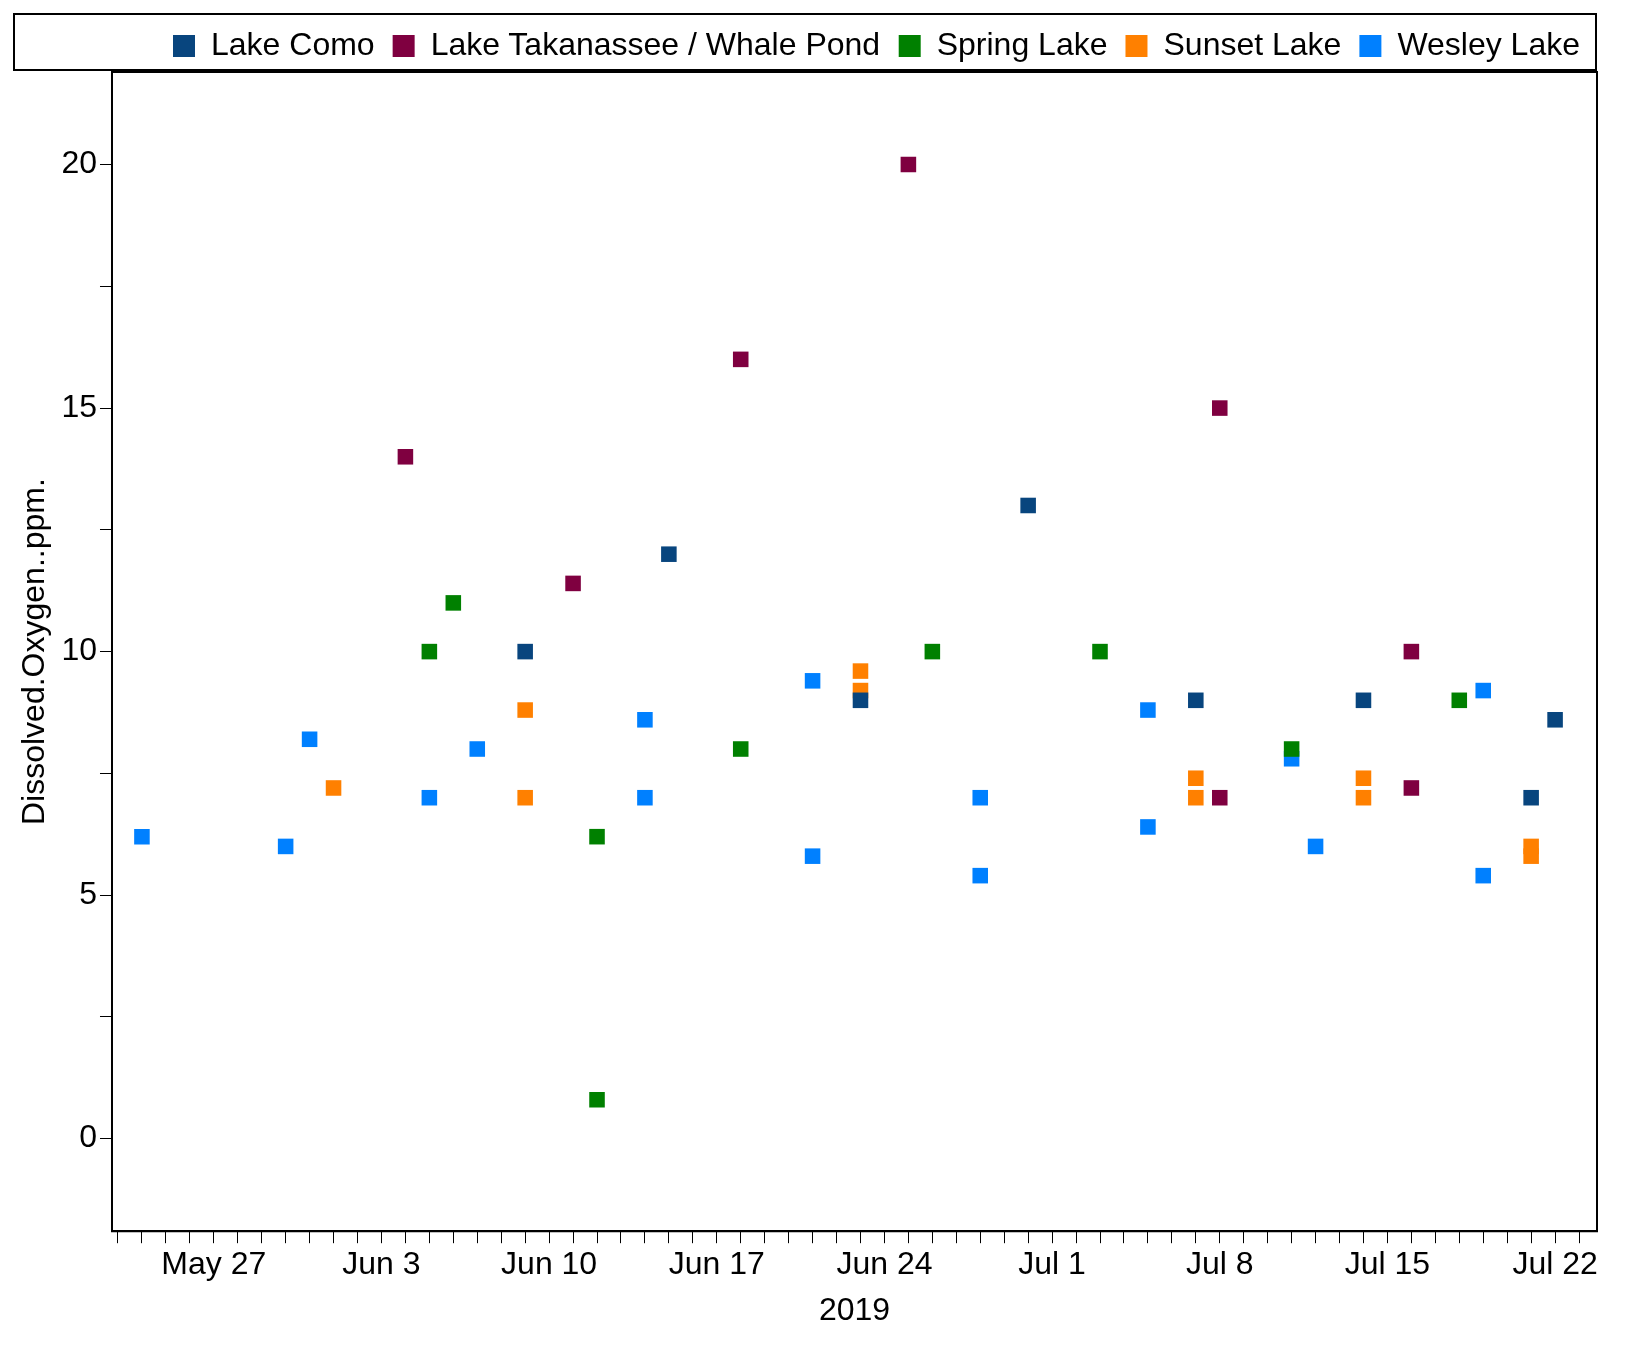 The image size is (1626, 1354). What do you see at coordinates (33, 652) in the screenshot?
I see `y-axis-title: Dissolved.Oxygen..ppm.` at bounding box center [33, 652].